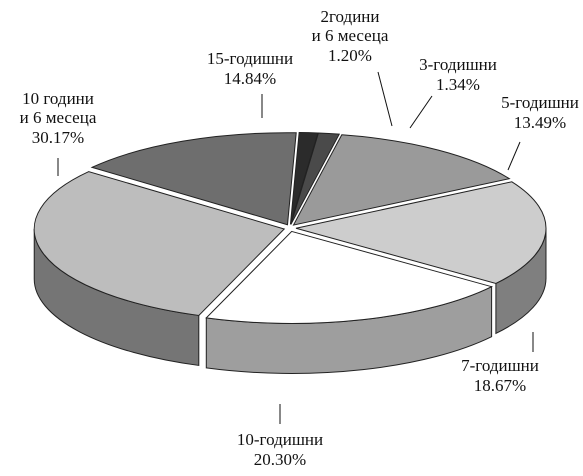 This screenshot has width=583, height=476. Describe the element at coordinates (280, 439) in the screenshot. I see `category-label: 10-годишни` at that location.